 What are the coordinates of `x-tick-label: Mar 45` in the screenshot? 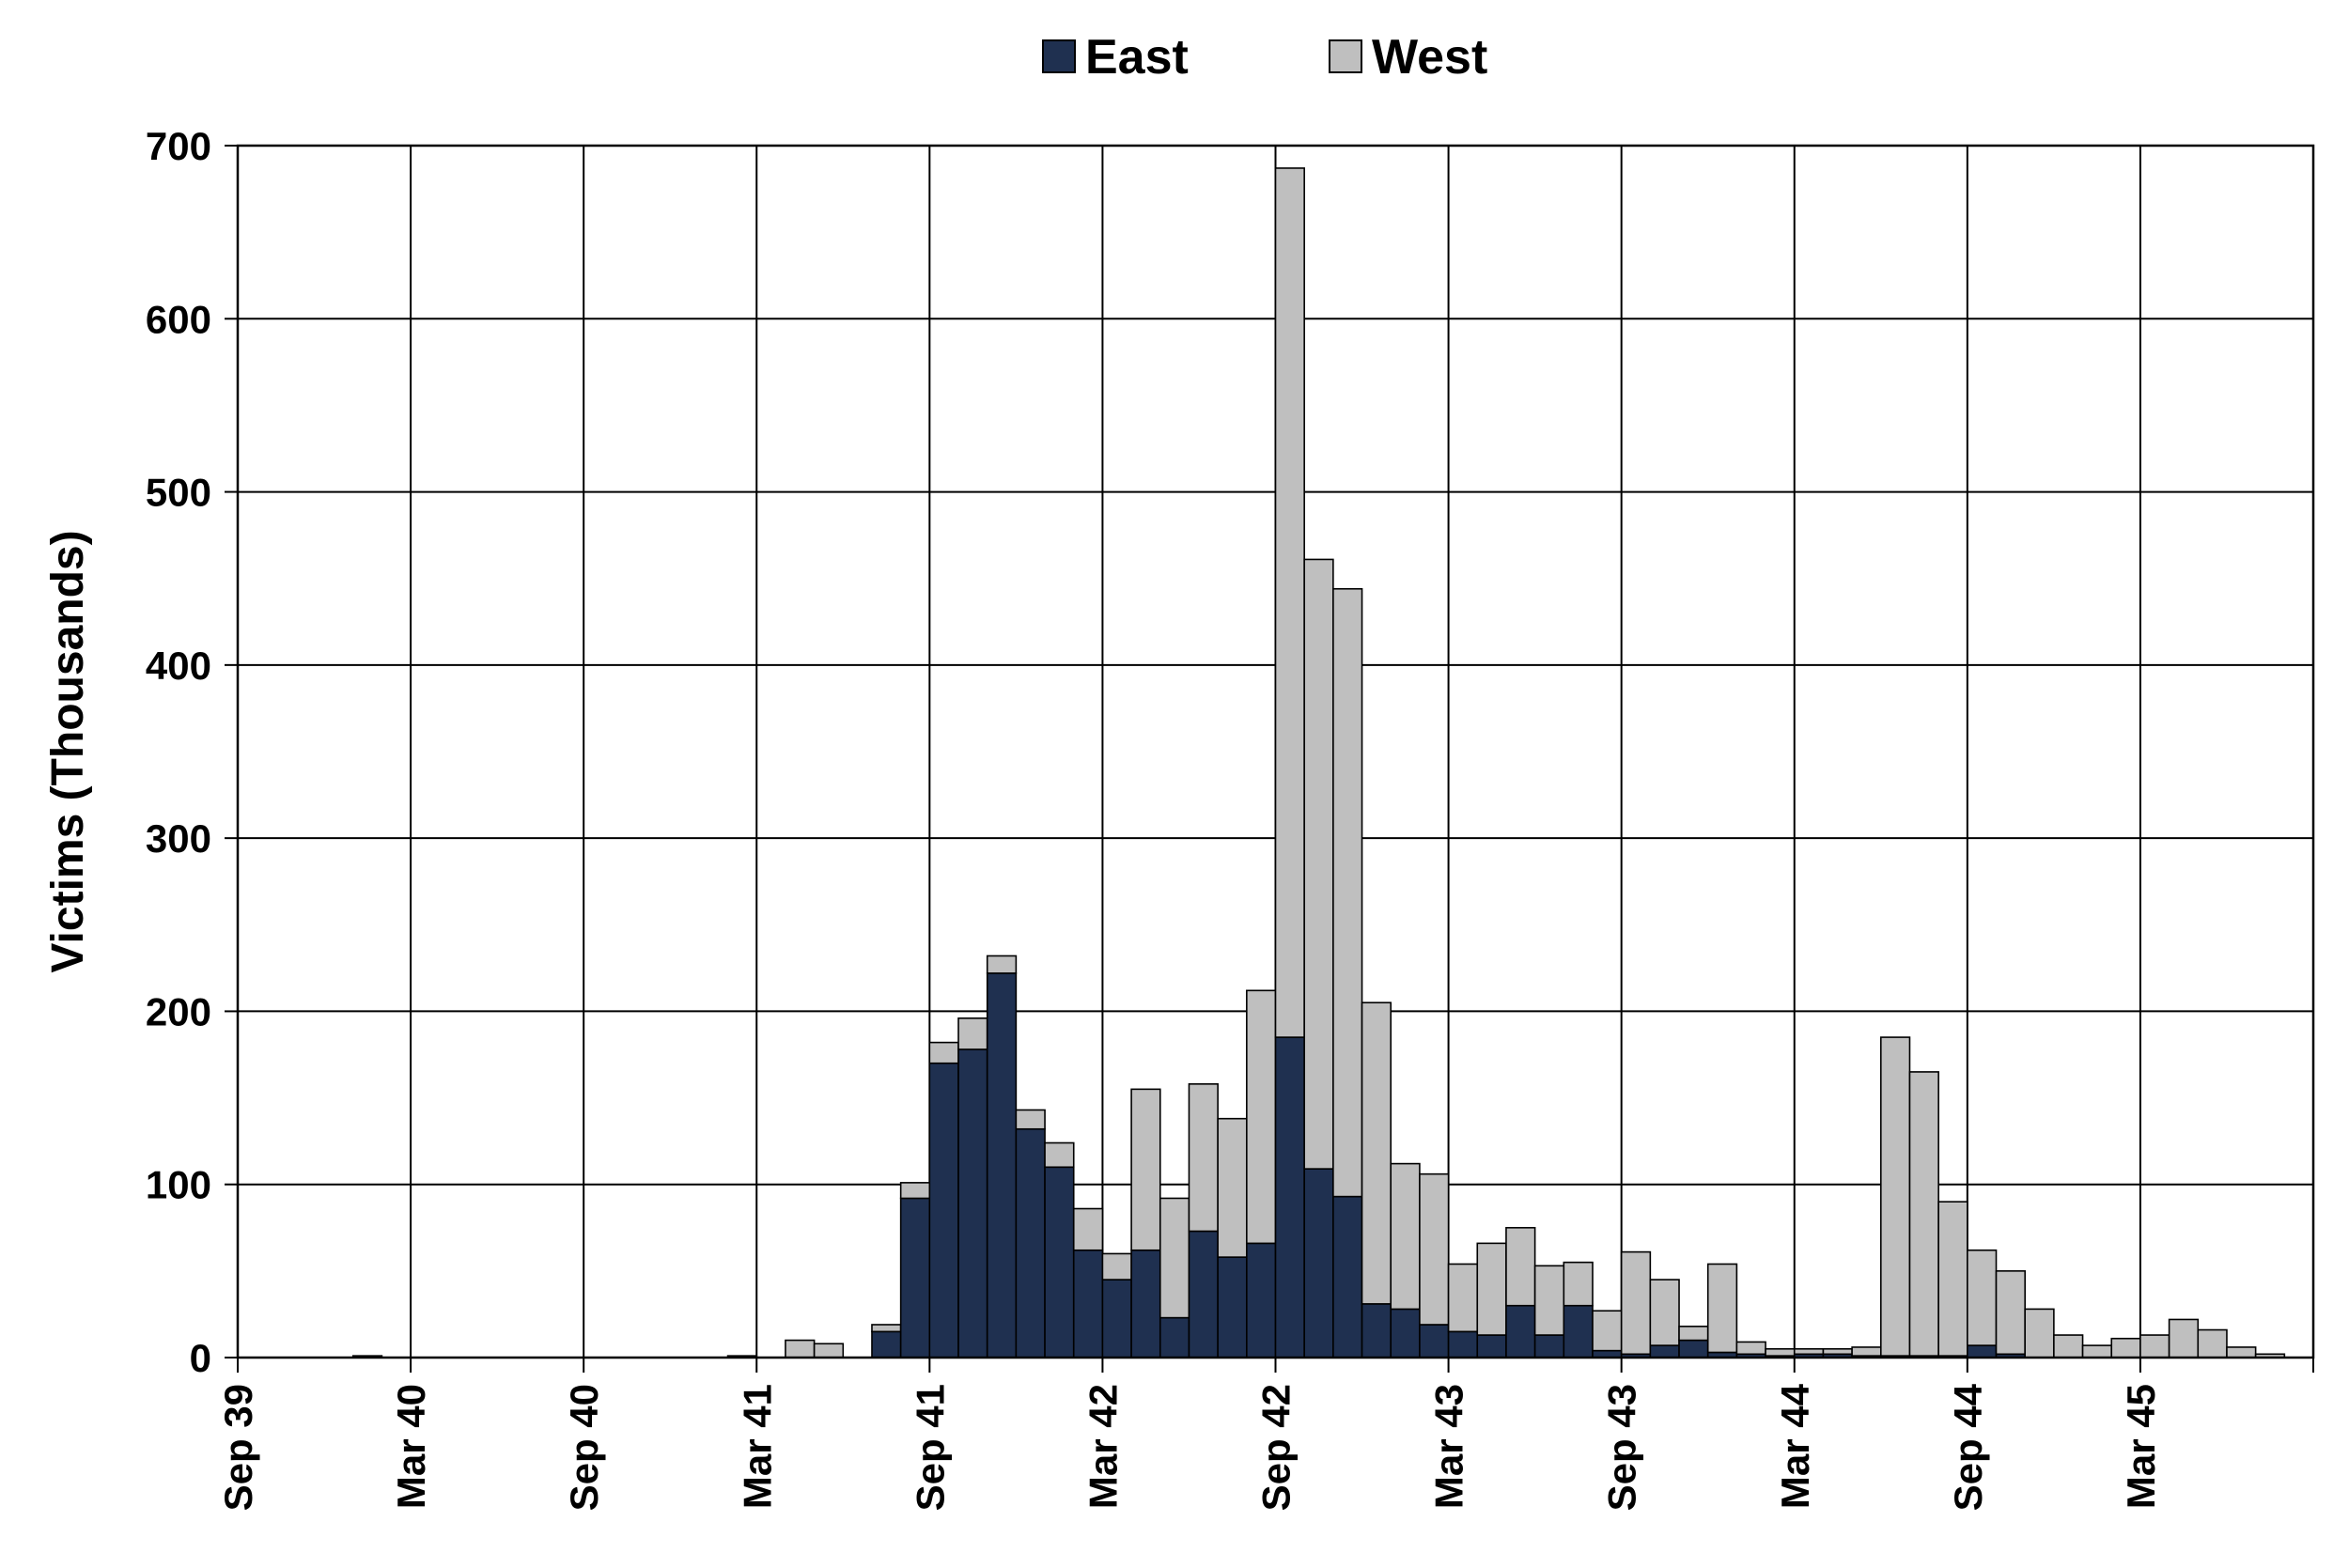 It's located at (2141, 1446).